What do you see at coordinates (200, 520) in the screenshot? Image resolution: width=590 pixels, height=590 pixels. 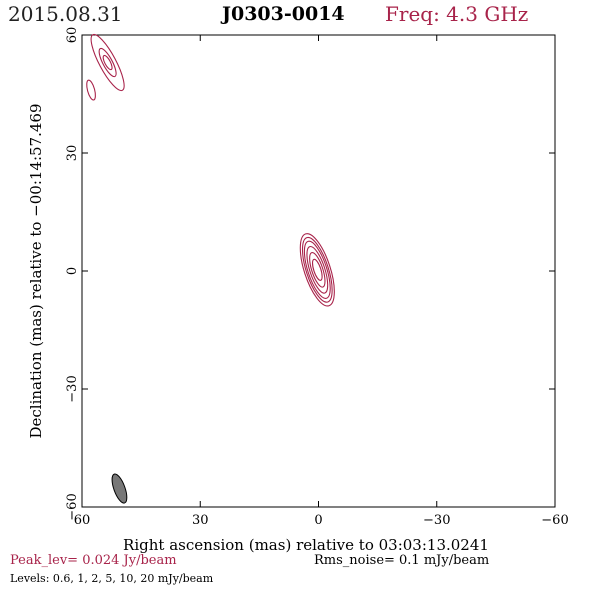 I see `x-tick-label: 30` at bounding box center [200, 520].